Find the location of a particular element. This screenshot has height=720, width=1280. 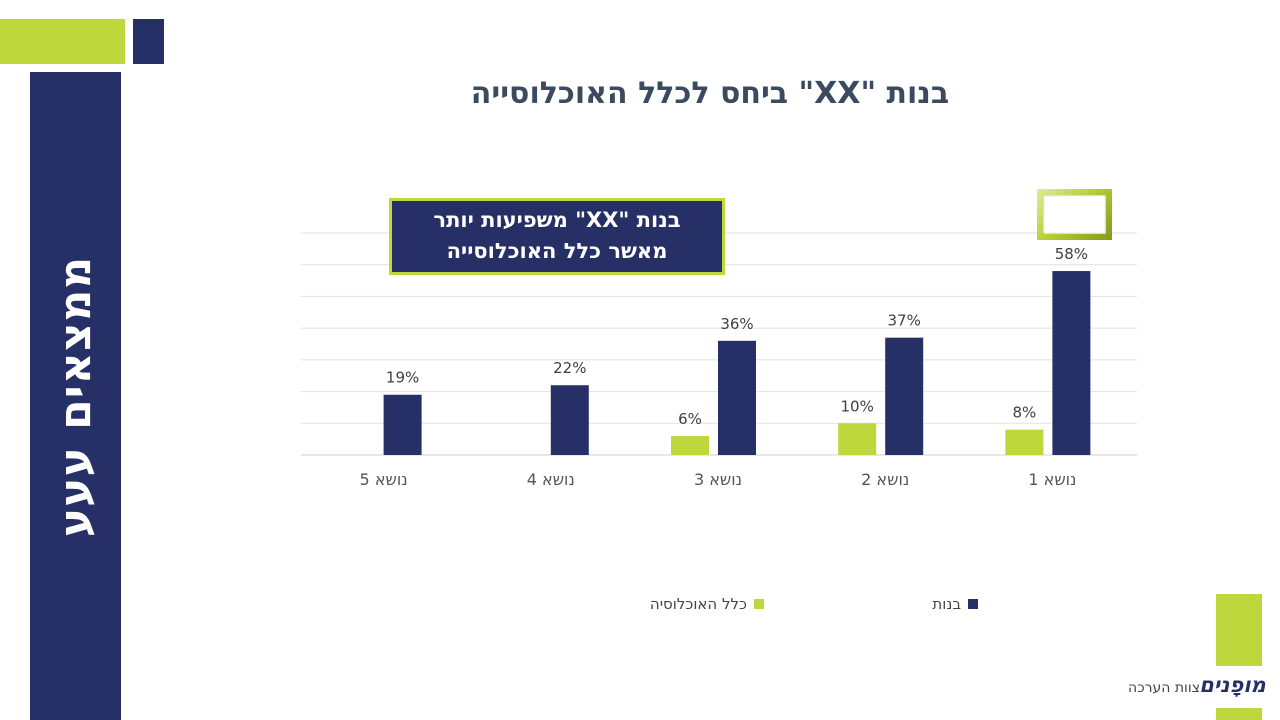

category-label: נושא 2 is located at coordinates (885, 479).